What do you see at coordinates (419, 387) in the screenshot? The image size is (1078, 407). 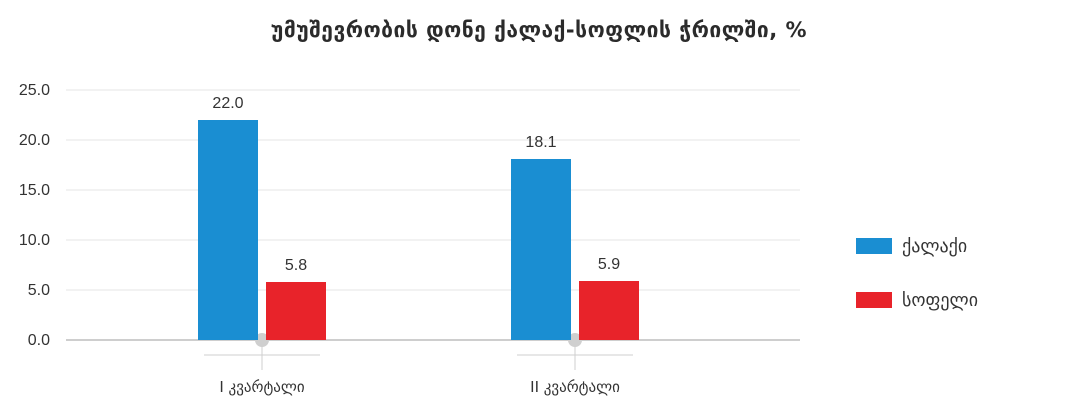 I see `category-labels: I კვარტალი II კვარტალი` at bounding box center [419, 387].